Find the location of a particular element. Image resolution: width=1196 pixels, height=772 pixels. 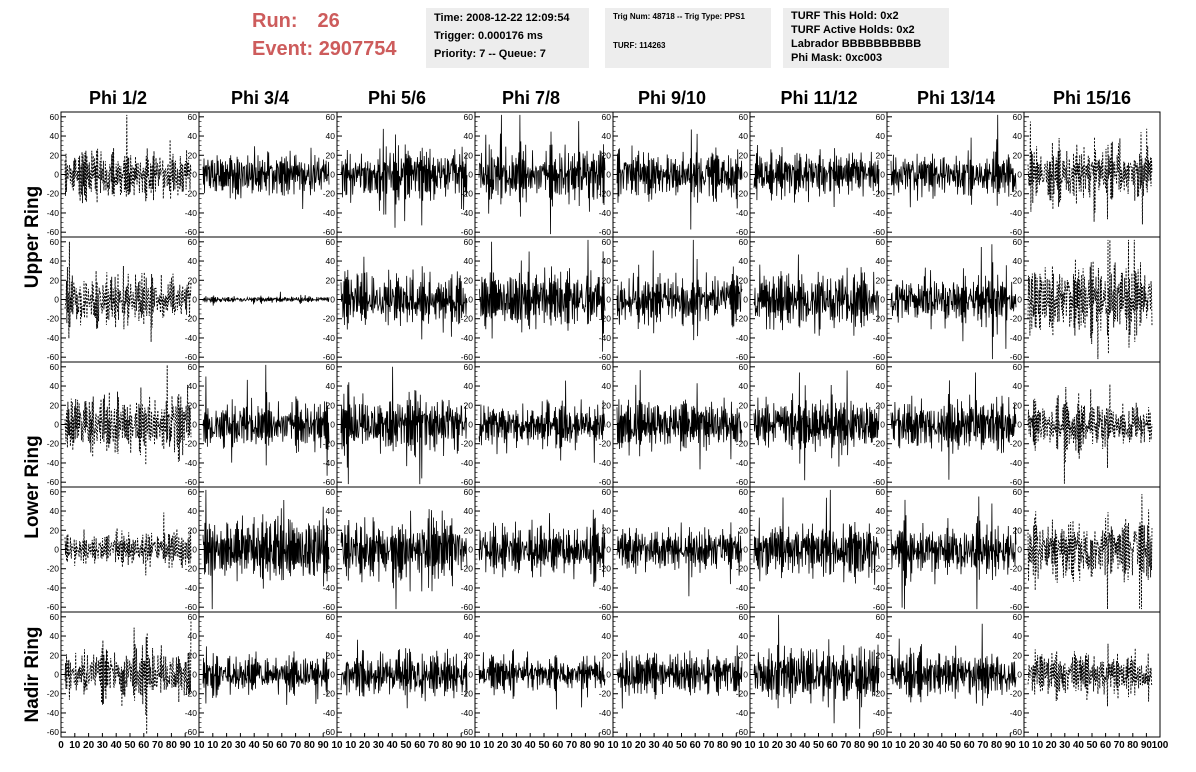

labrador-text: Labrador BBBBBBBBBB is located at coordinates (856, 44).